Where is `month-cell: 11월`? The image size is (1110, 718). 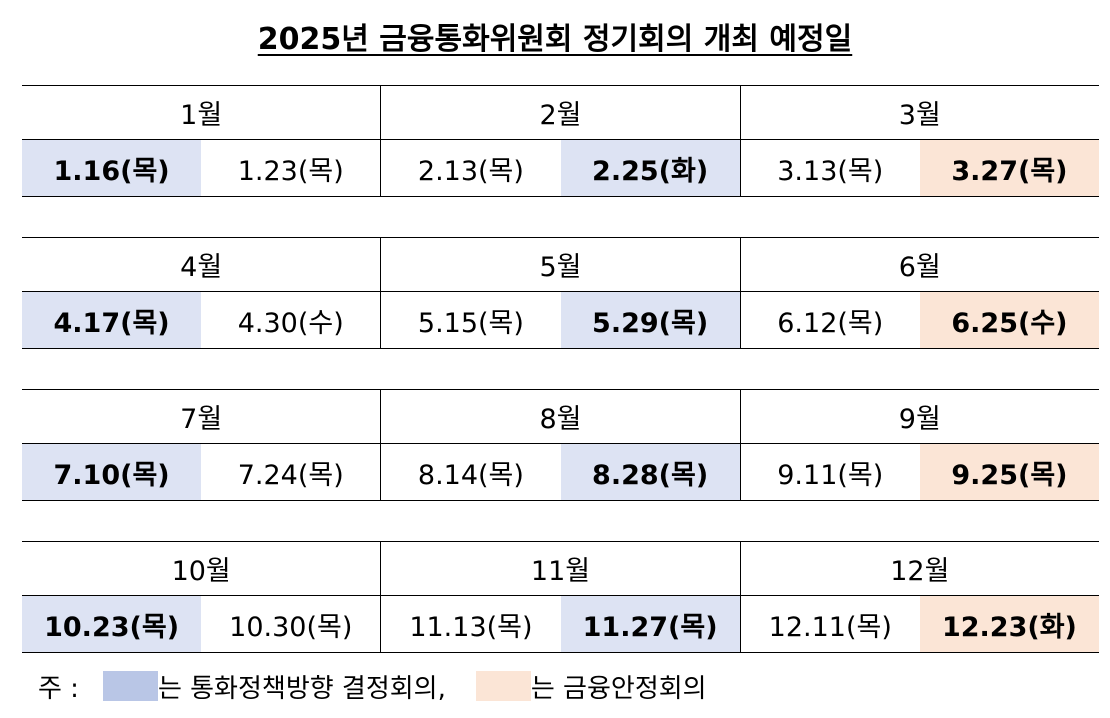
month-cell: 11월 is located at coordinates (559, 568).